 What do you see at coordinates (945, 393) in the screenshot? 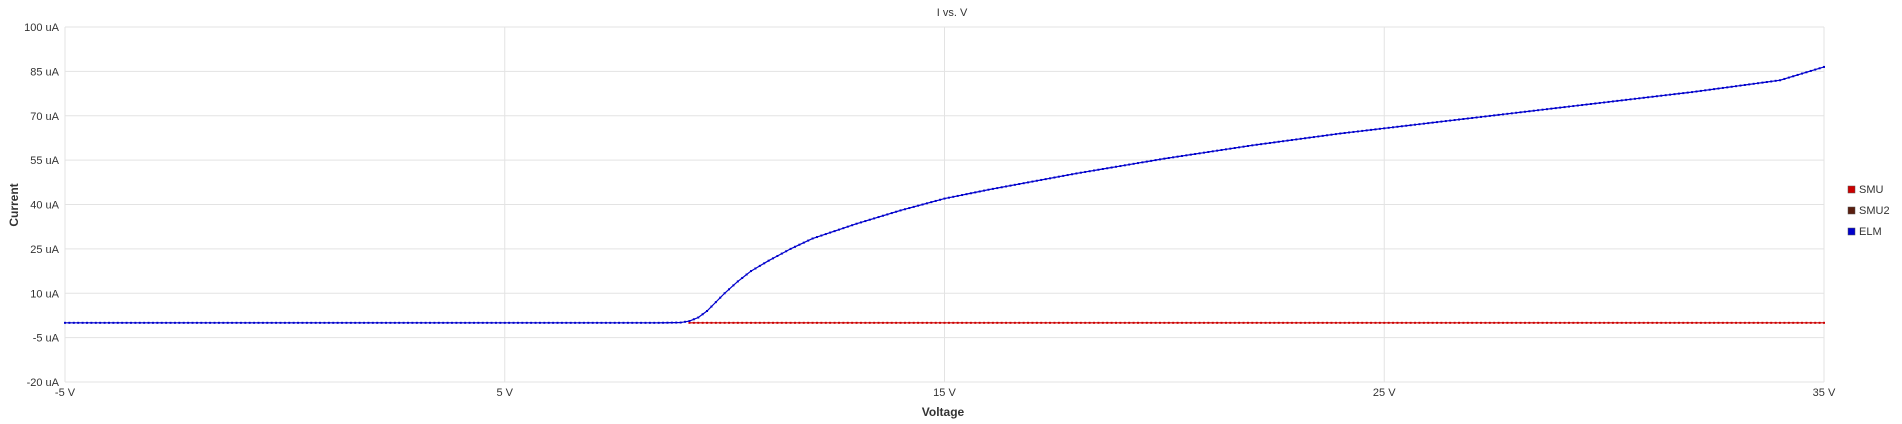
I see `x-axis-ticks: -5 V 5 V 15 V 25 V 35 V` at bounding box center [945, 393].